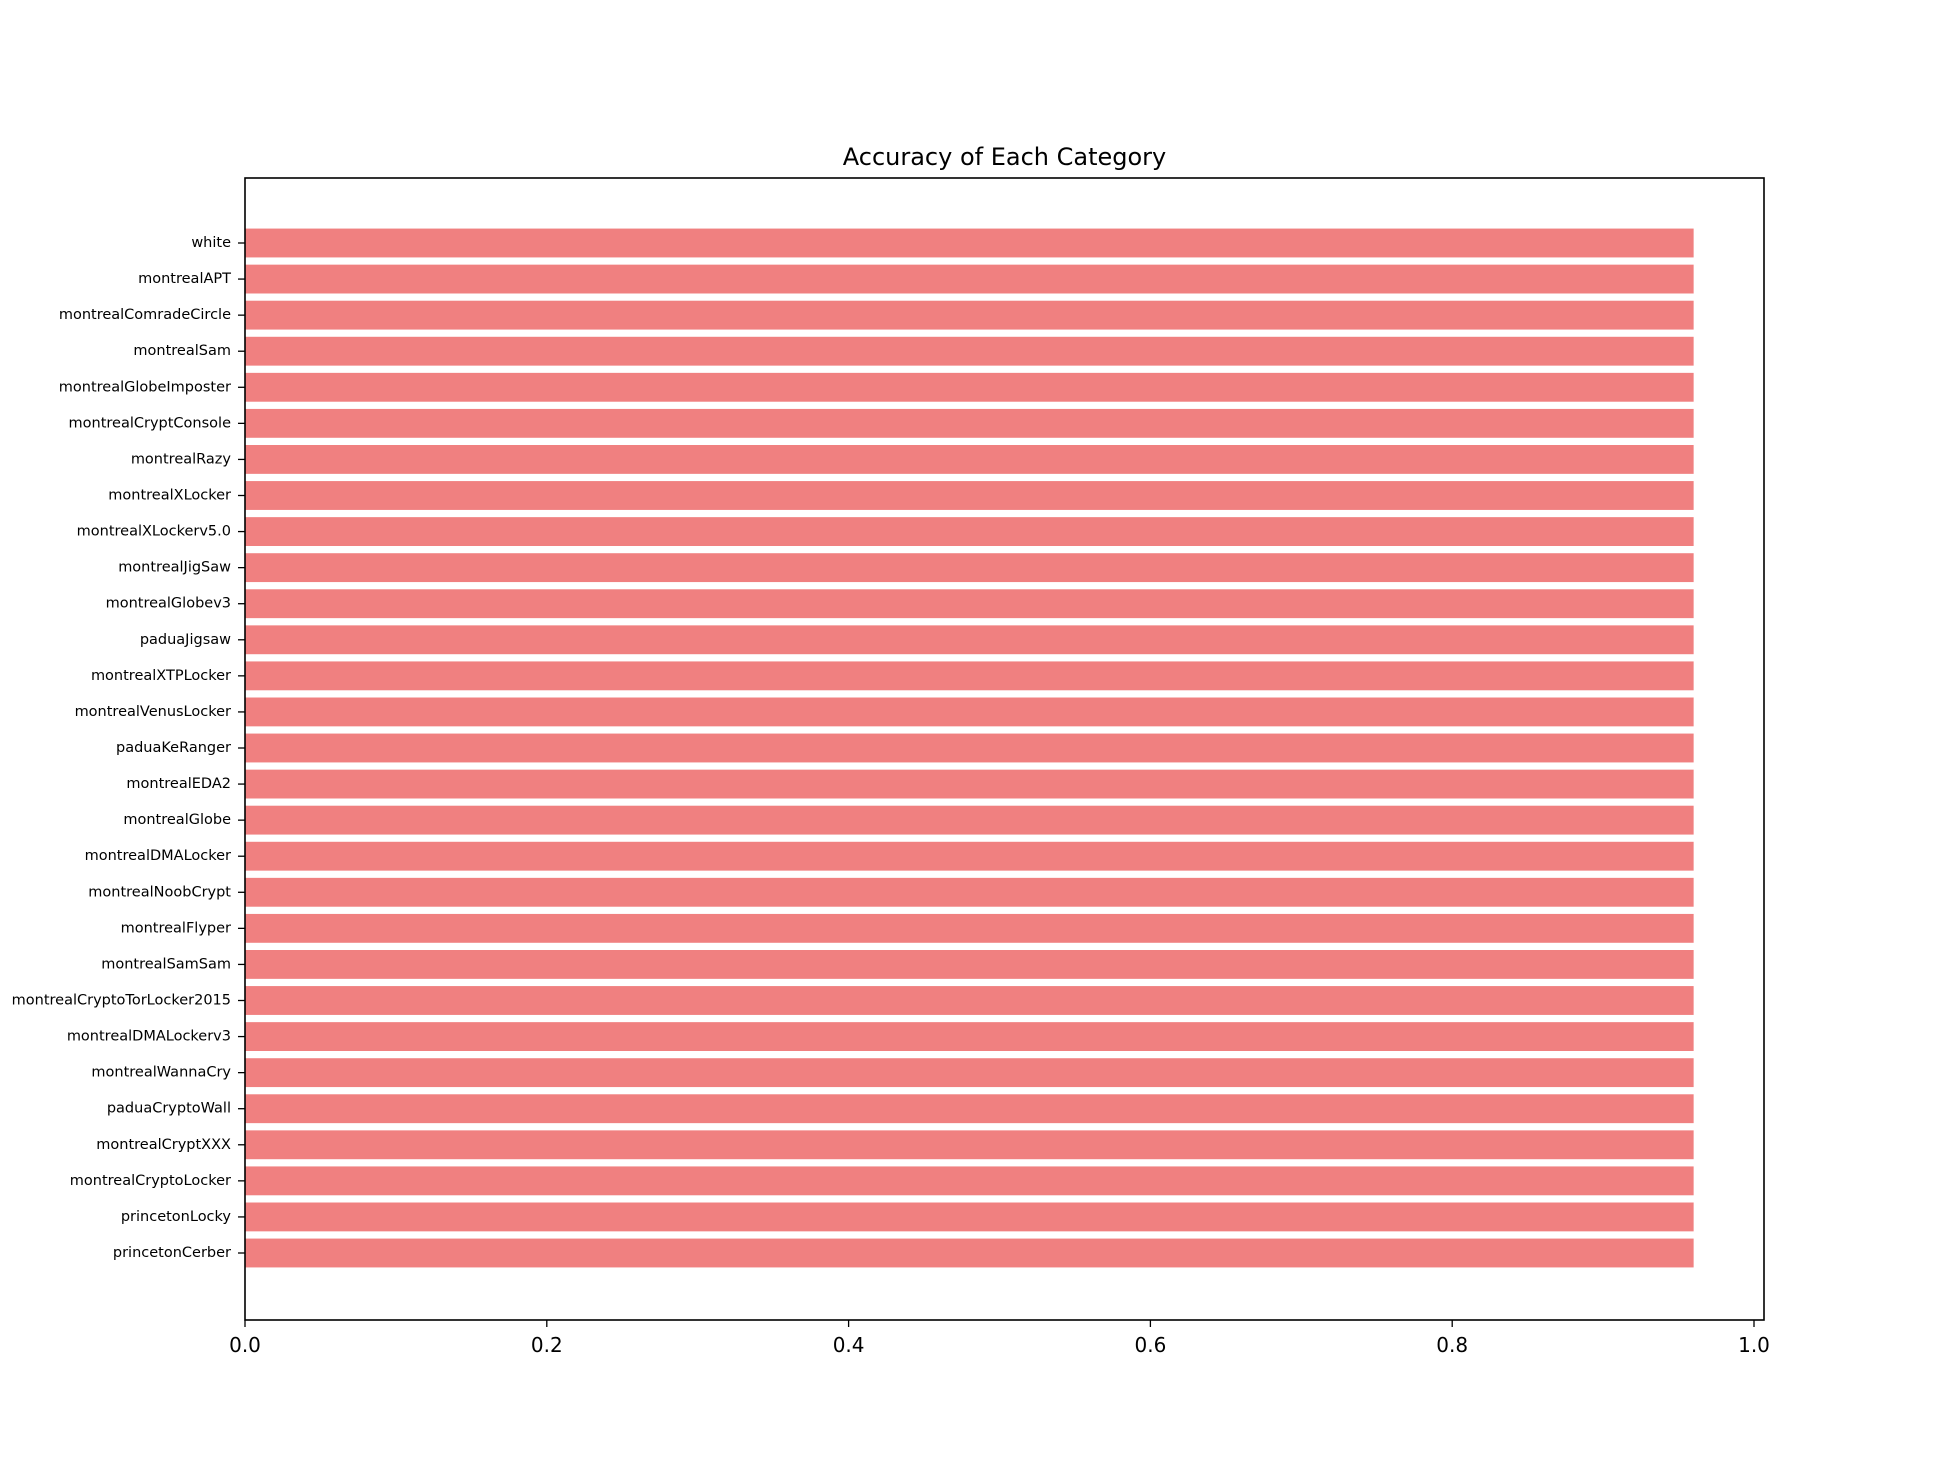 This screenshot has height=1483, width=1960. I want to click on y-tick-label: white, so click(211, 243).